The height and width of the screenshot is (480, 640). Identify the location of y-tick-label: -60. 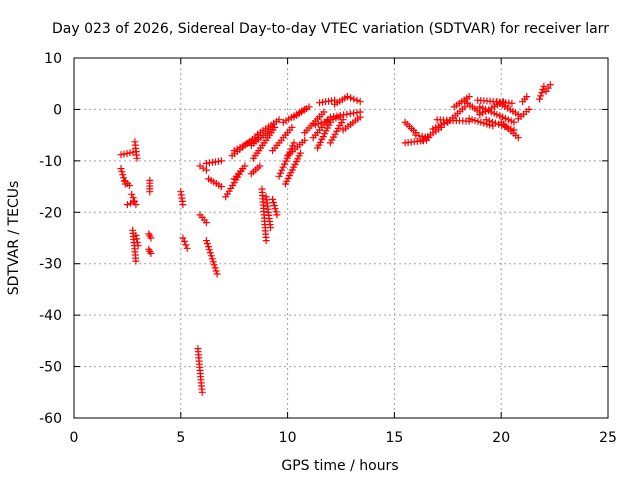
(50, 419).